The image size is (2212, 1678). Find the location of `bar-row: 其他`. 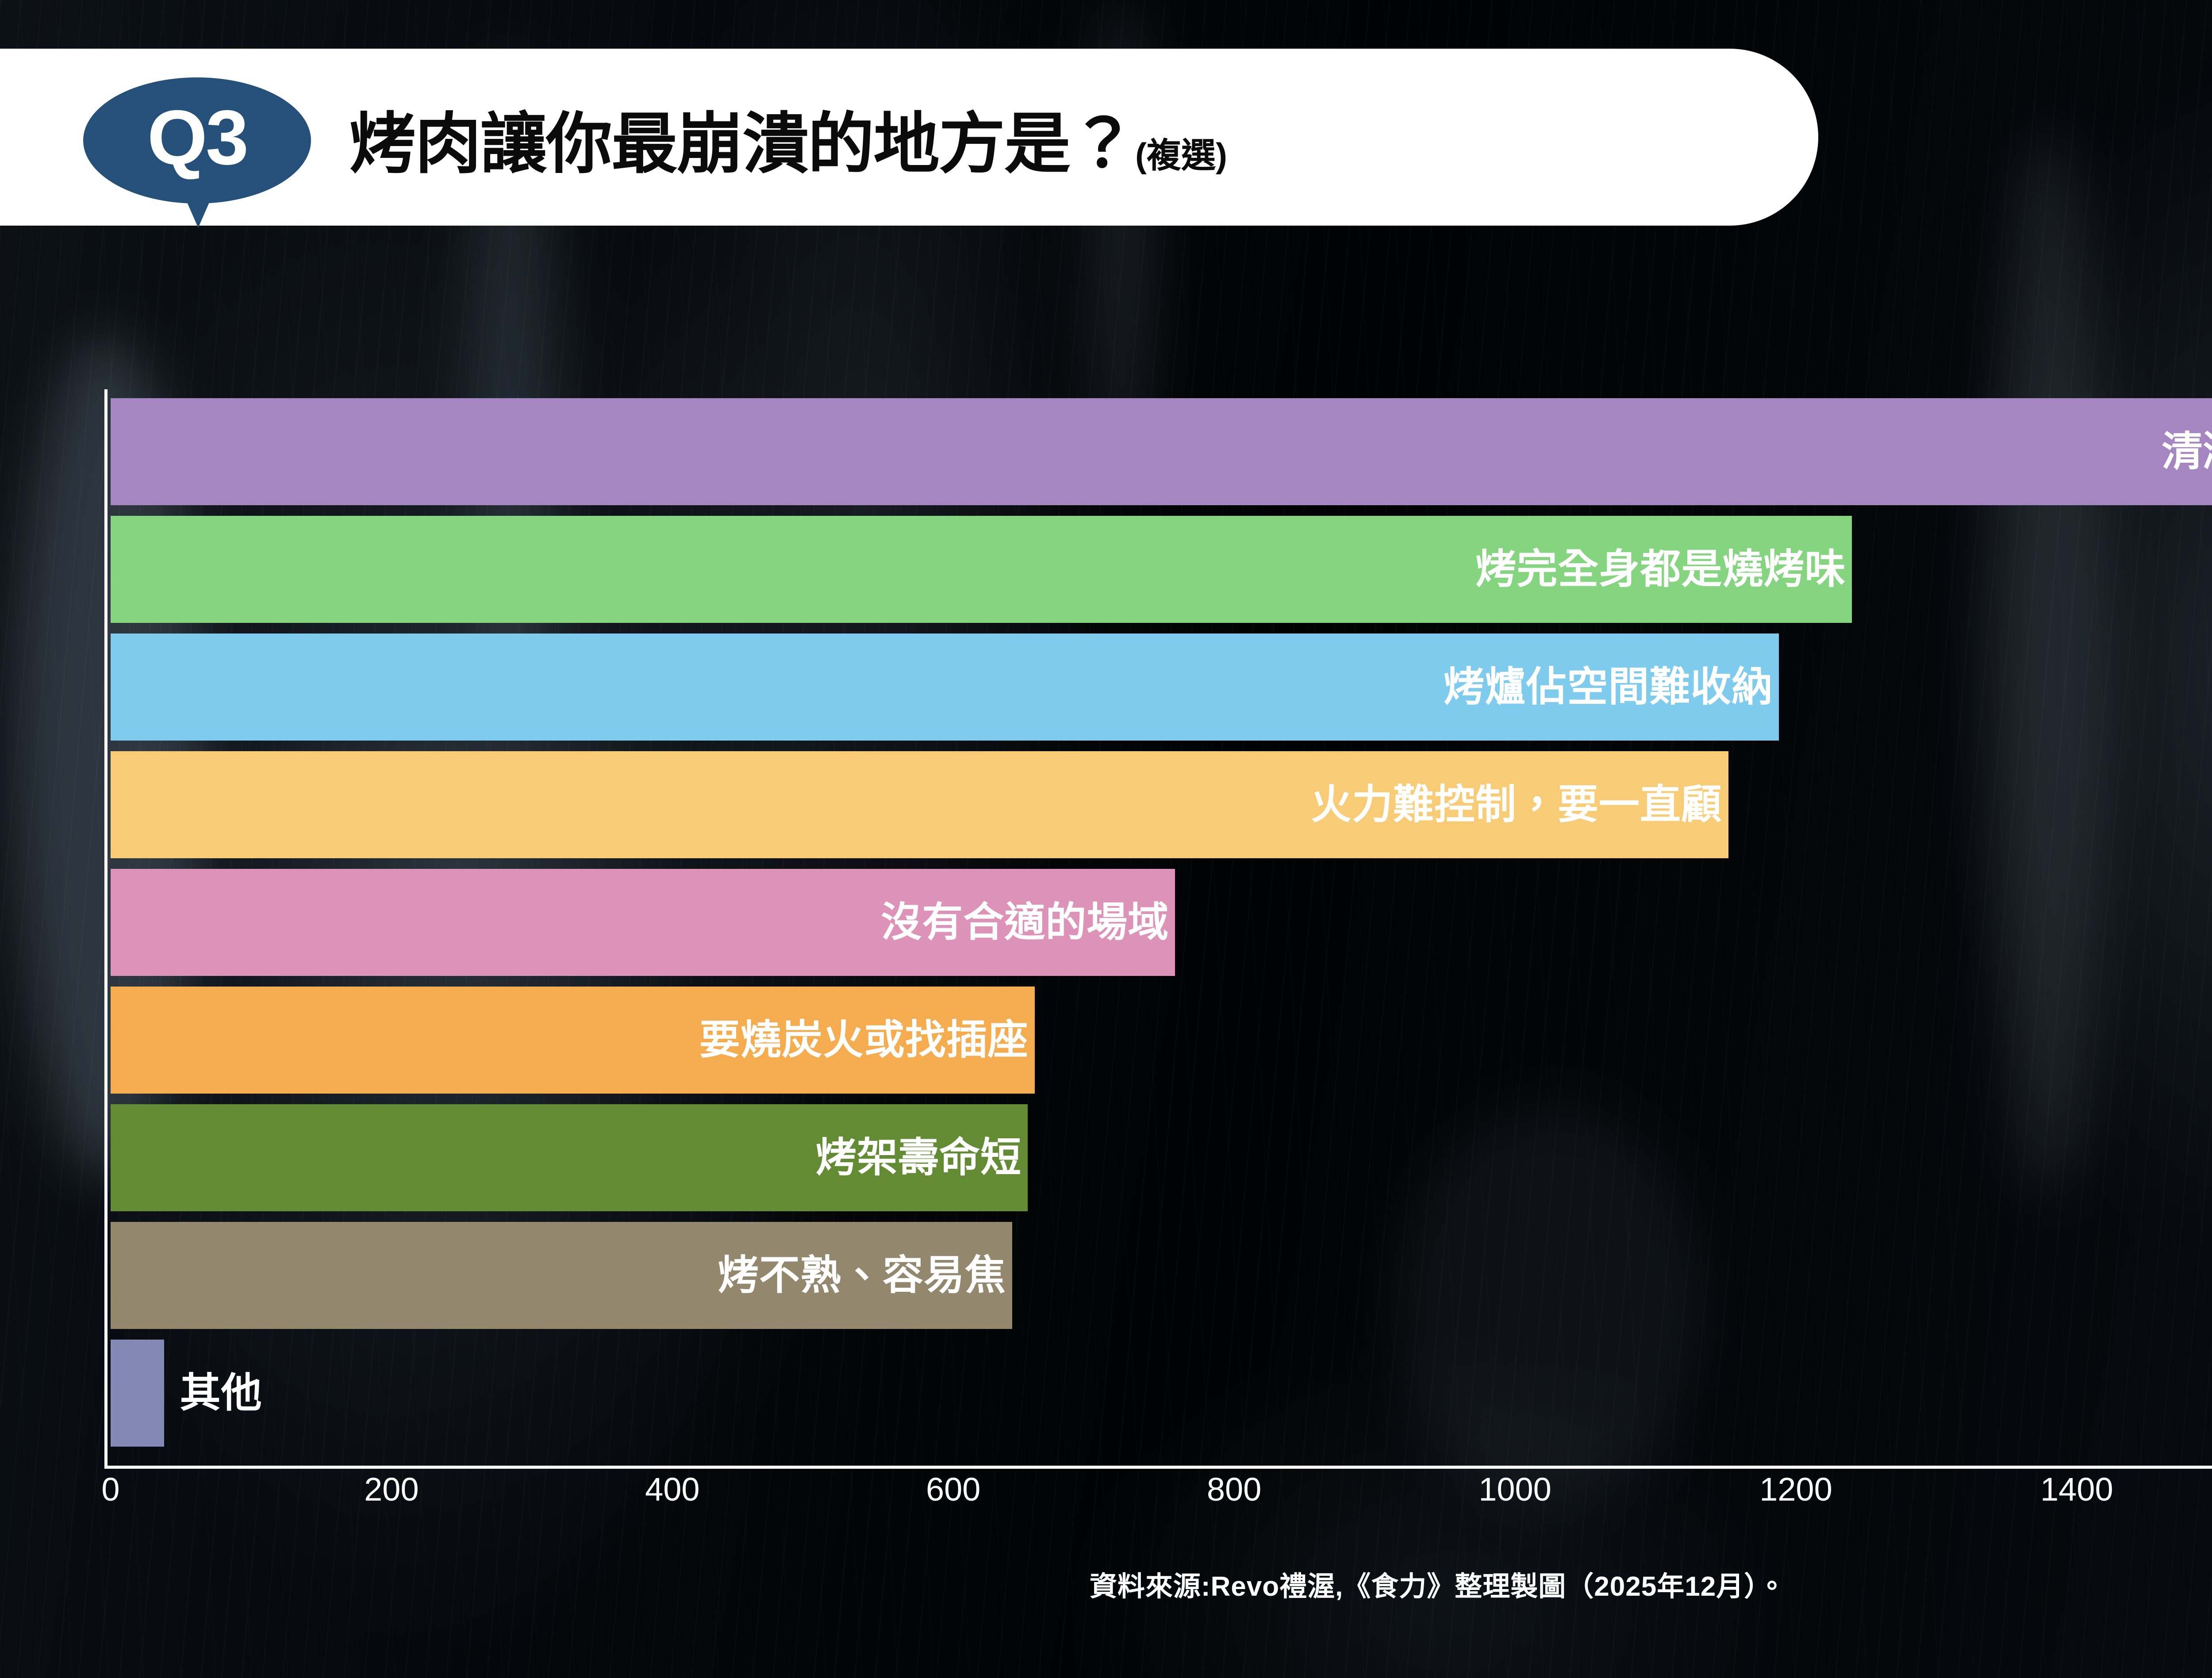

bar-row: 其他 is located at coordinates (187, 1393).